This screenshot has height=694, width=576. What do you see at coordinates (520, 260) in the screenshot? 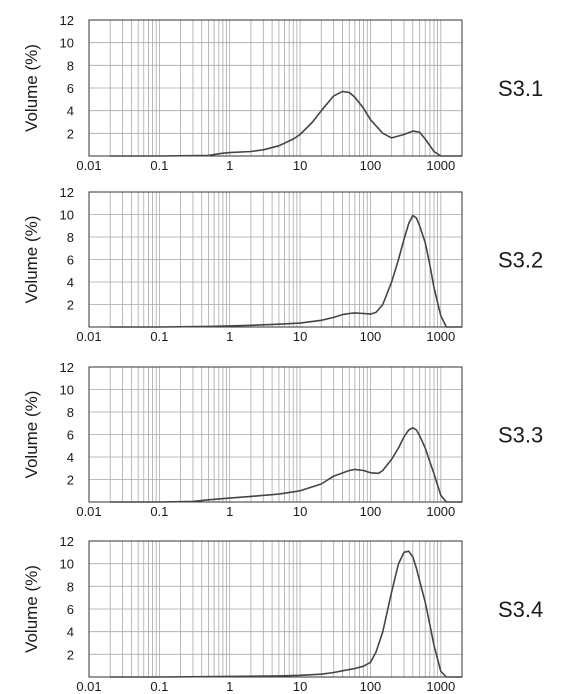
I see `panel-label: S3.2` at bounding box center [520, 260].